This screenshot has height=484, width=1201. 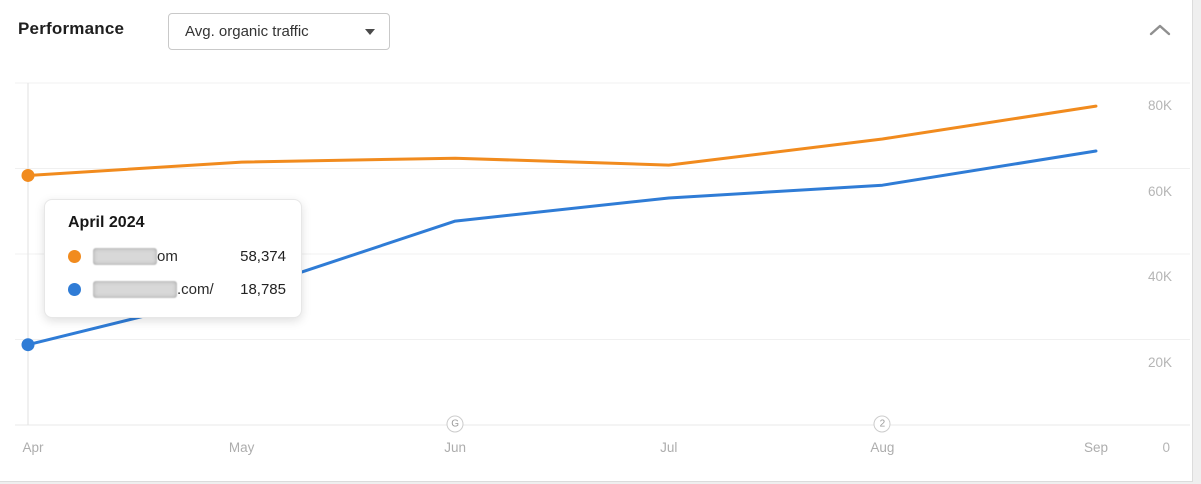 I want to click on caret-down-icon, so click(x=370, y=31).